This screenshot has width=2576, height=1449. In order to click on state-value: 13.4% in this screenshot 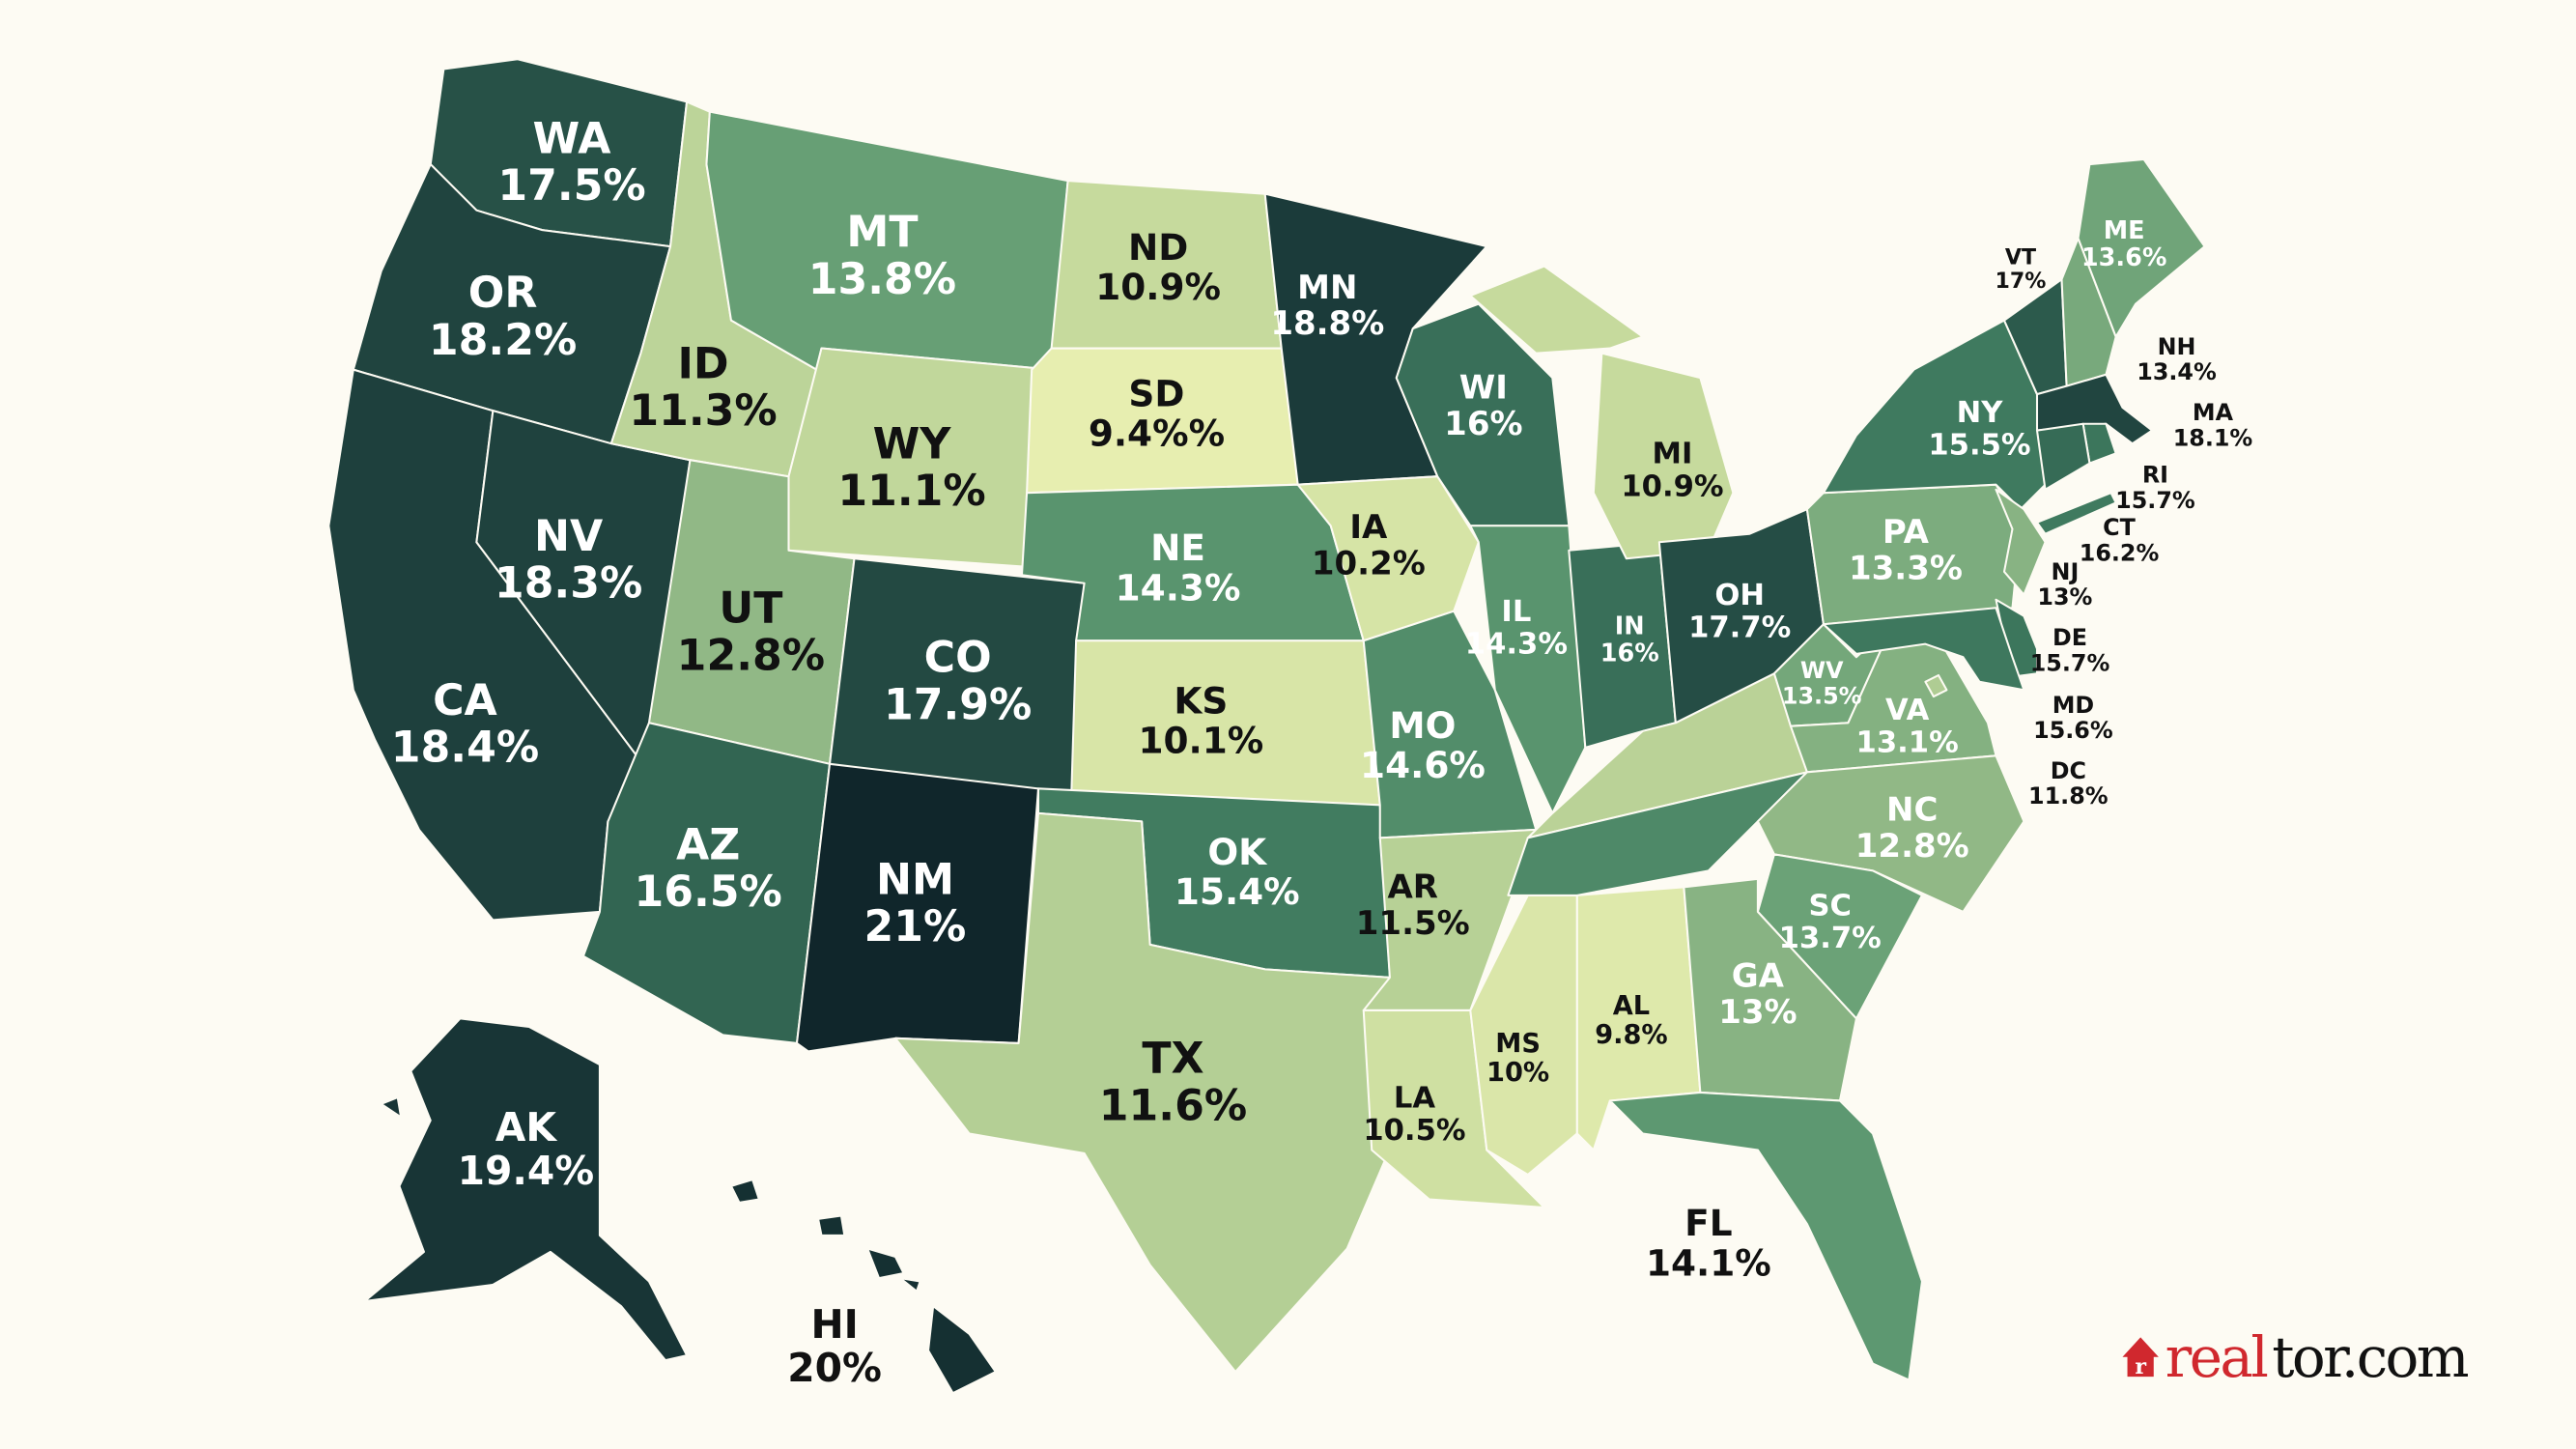, I will do `click(2177, 371)`.